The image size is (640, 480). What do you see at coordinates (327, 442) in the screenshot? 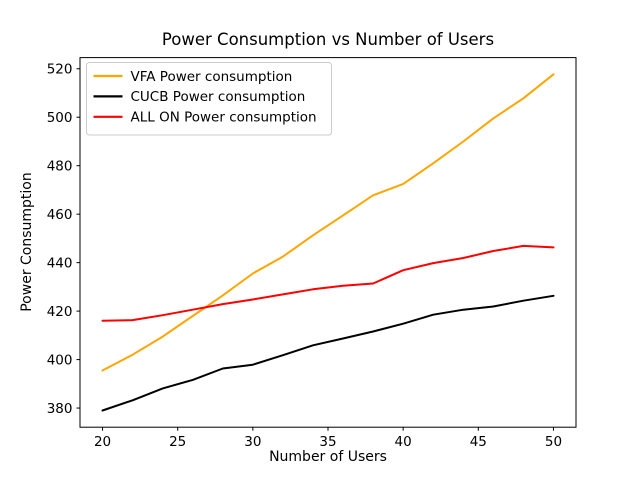
I see `x-tick-label: 35` at bounding box center [327, 442].